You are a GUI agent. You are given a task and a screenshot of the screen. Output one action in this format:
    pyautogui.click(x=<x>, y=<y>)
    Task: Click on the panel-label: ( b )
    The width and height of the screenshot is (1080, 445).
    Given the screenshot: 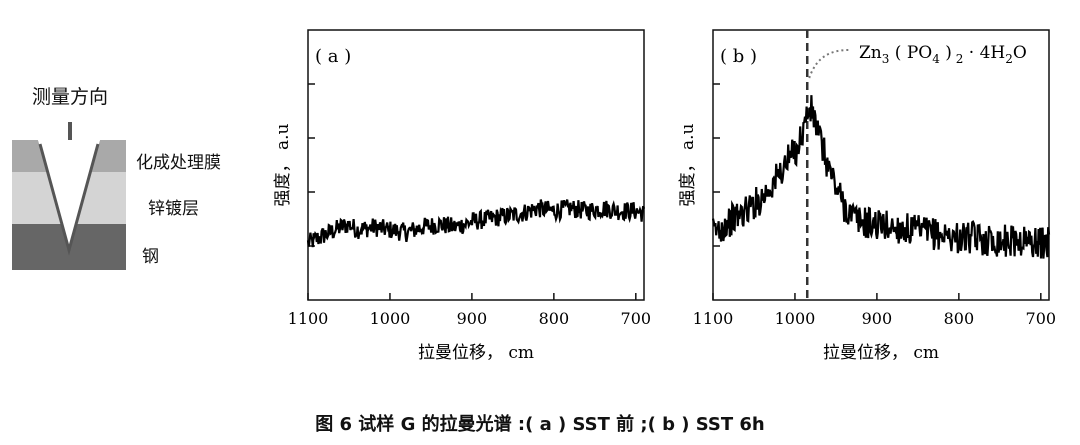 What is the action you would take?
    pyautogui.click(x=738, y=56)
    